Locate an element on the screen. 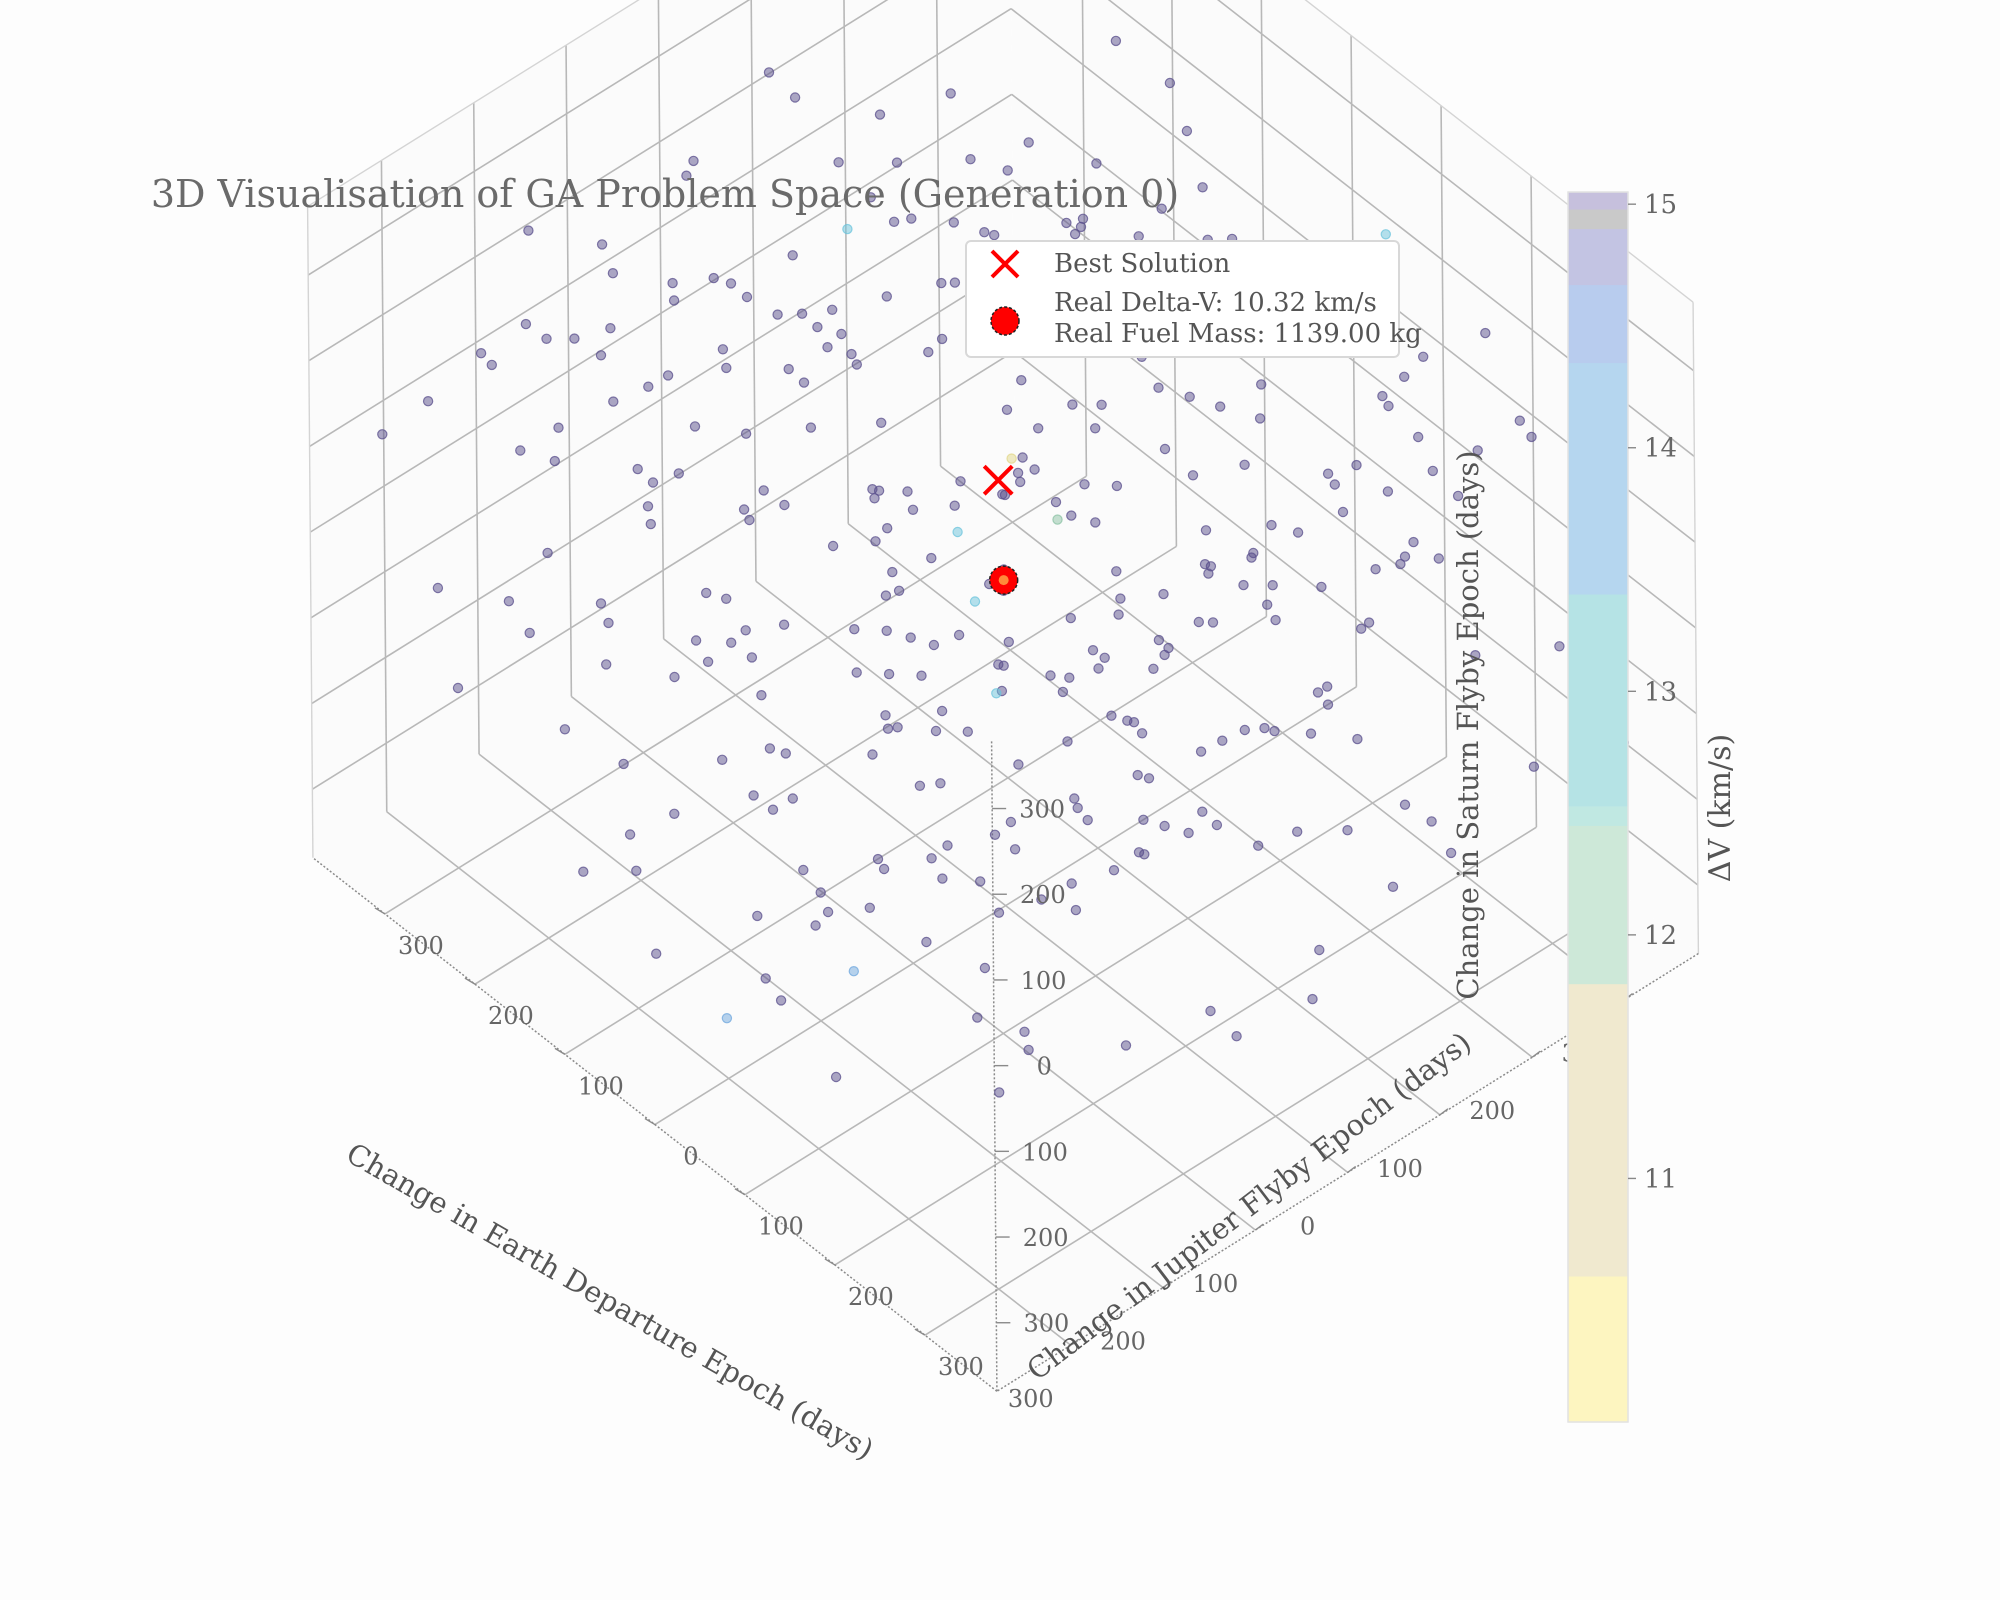  x-tick-label: 100 is located at coordinates (1400, 1169).